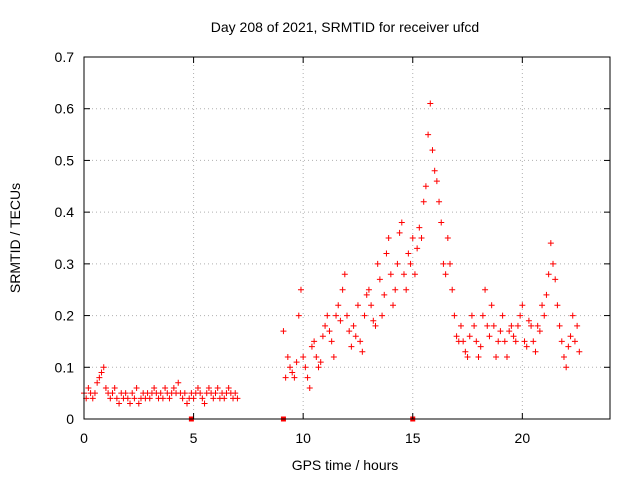  I want to click on y-tick-label: 0.7, so click(65, 57).